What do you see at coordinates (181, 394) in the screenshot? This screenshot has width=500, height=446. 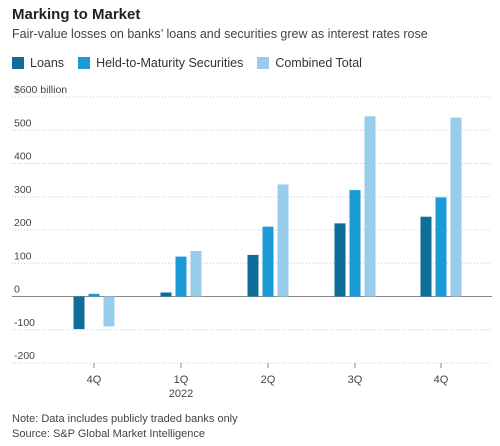 I see `x-tick-sublabel: 2022` at bounding box center [181, 394].